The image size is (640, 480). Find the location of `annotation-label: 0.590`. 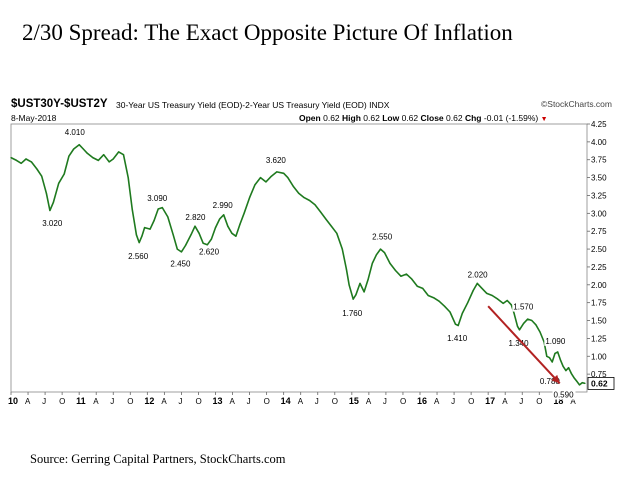

annotation-label: 0.590 is located at coordinates (564, 395).